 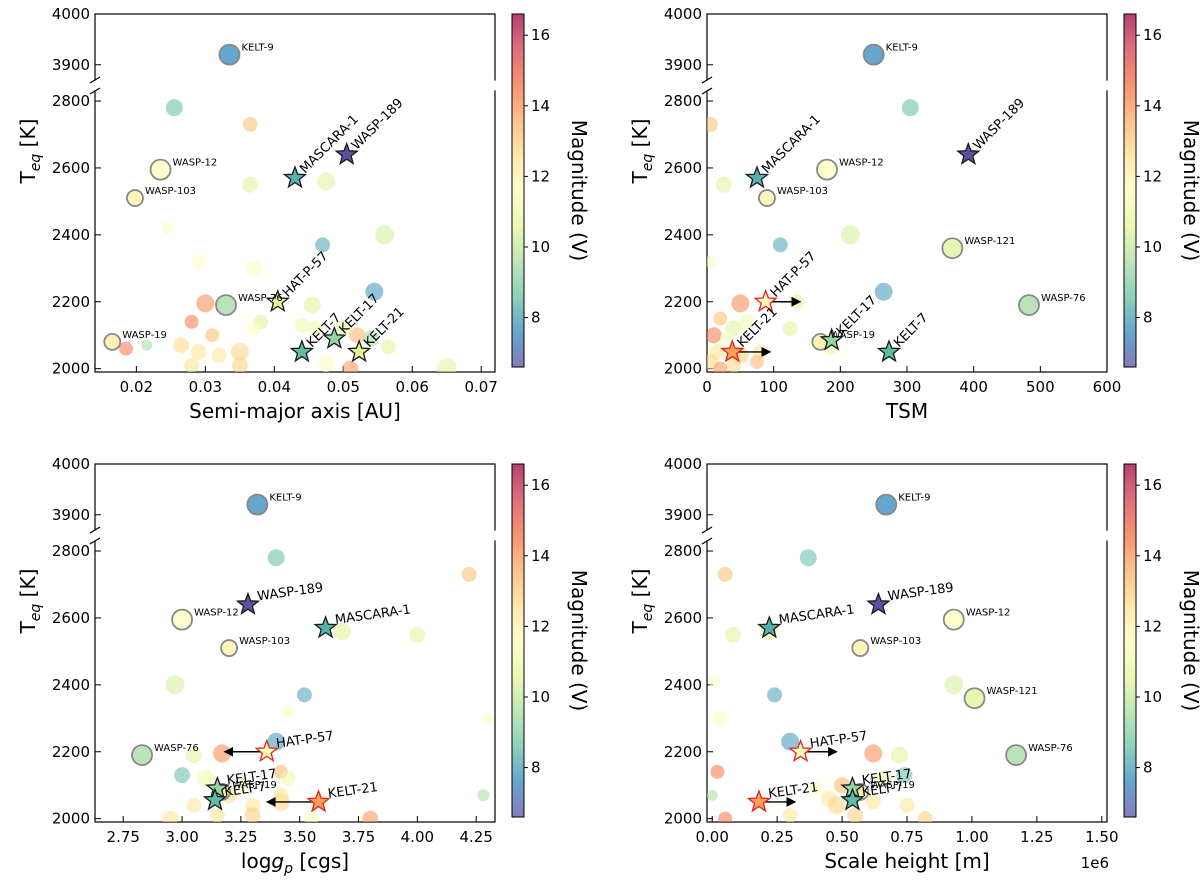 What do you see at coordinates (906, 411) in the screenshot?
I see `x-axis-label: TSM` at bounding box center [906, 411].